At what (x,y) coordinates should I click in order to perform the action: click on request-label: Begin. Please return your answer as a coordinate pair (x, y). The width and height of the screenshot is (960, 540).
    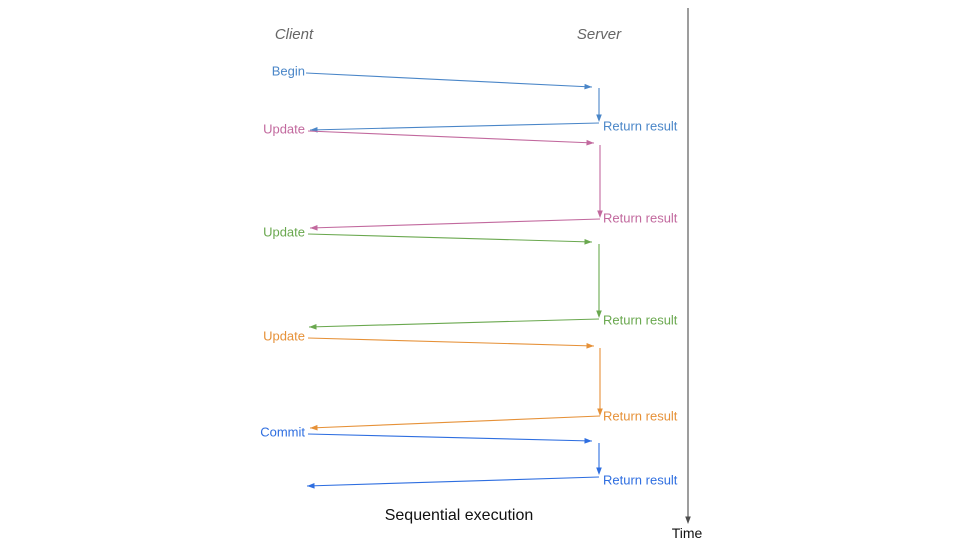
    Looking at the image, I should click on (288, 71).